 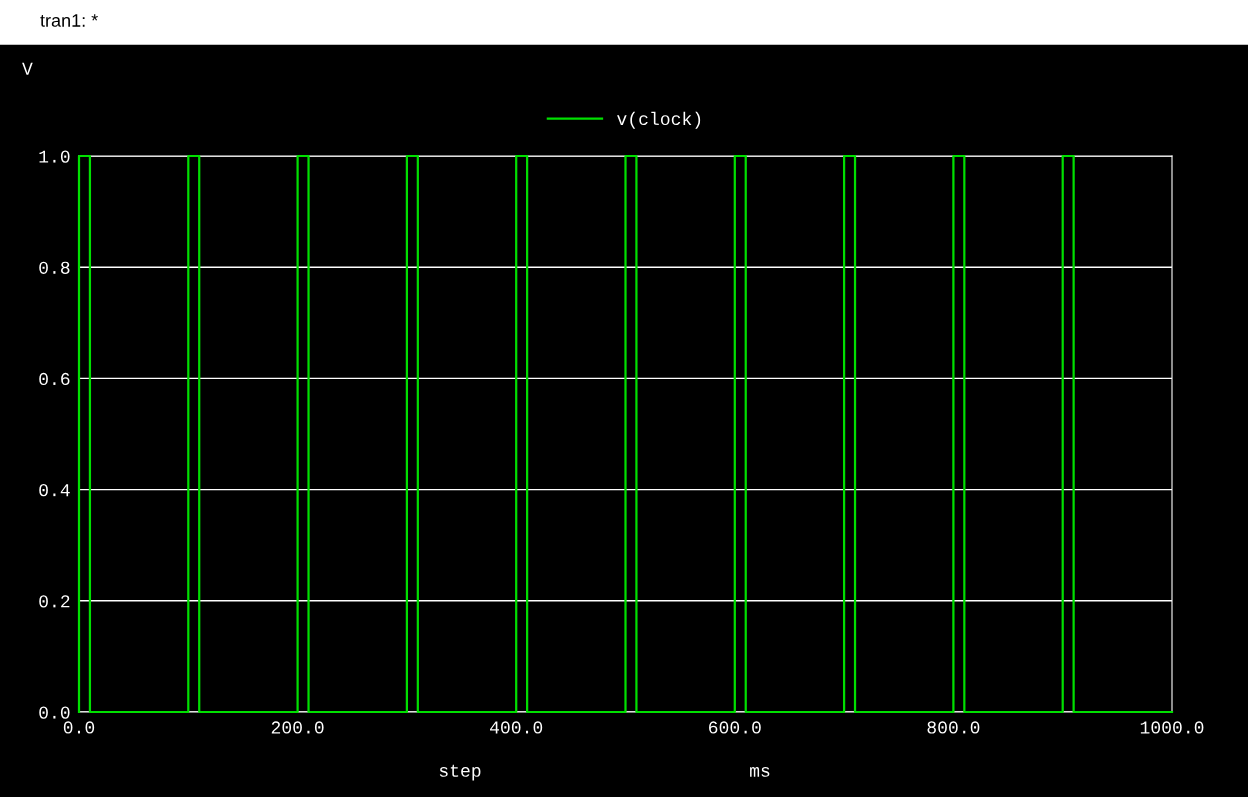 What do you see at coordinates (54, 712) in the screenshot?
I see `y-tick-label: 0.0` at bounding box center [54, 712].